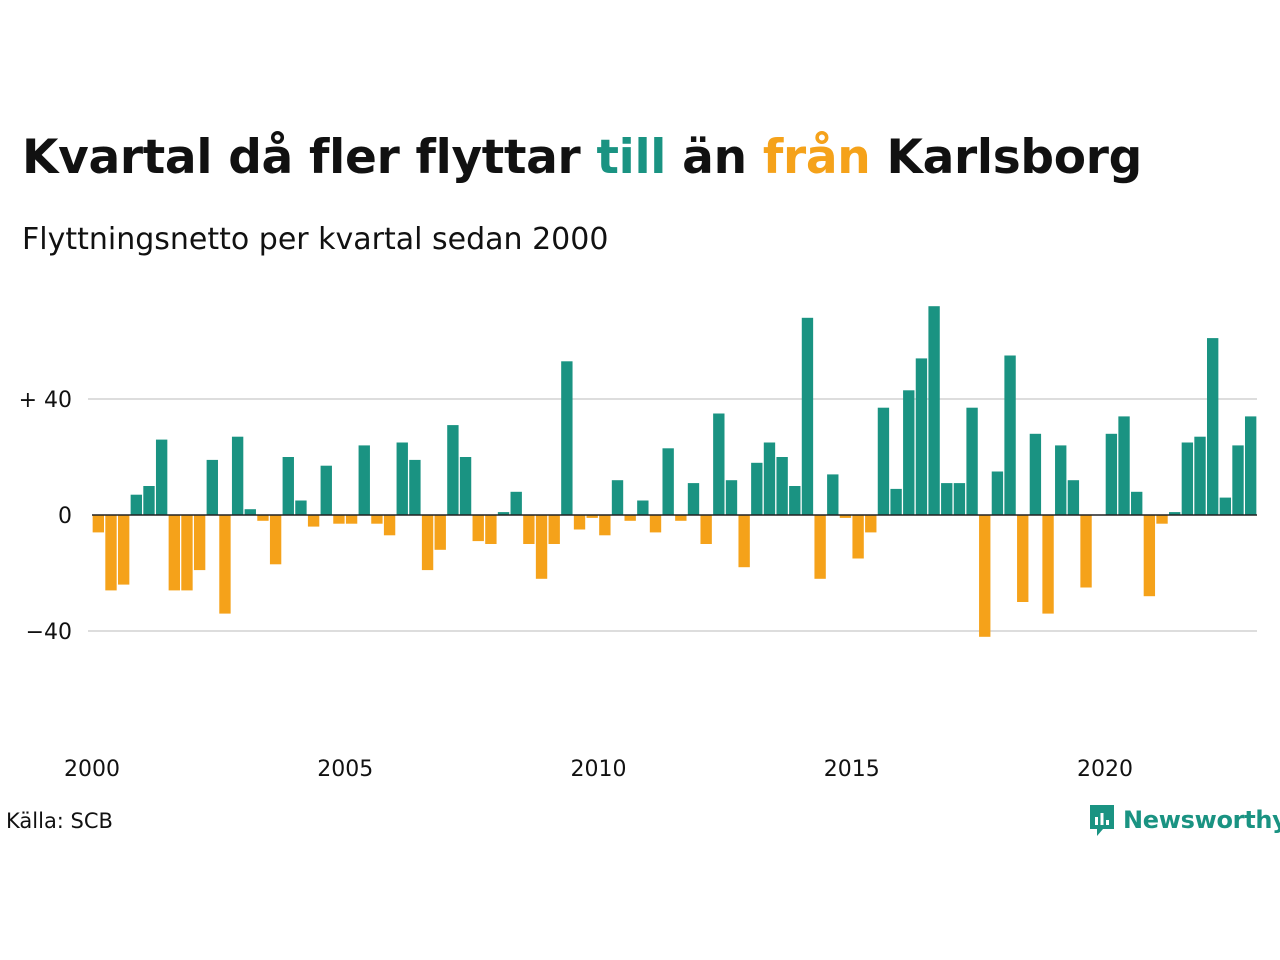 The image size is (1280, 960). Describe the element at coordinates (714, 157) in the screenshot. I see `title-part-2: än` at that location.